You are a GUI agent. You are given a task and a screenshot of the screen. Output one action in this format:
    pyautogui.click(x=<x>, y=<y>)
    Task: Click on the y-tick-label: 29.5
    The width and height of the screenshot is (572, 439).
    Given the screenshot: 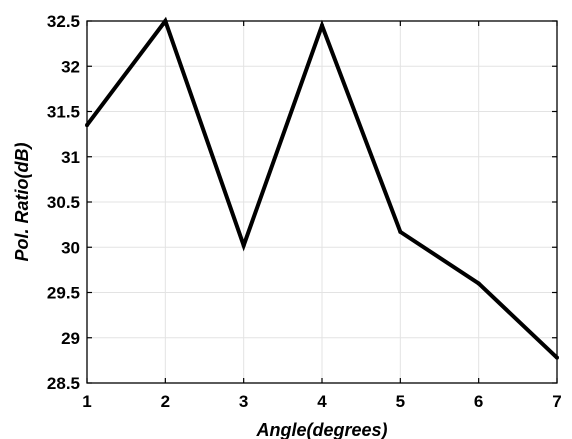 What is the action you would take?
    pyautogui.click(x=63, y=293)
    